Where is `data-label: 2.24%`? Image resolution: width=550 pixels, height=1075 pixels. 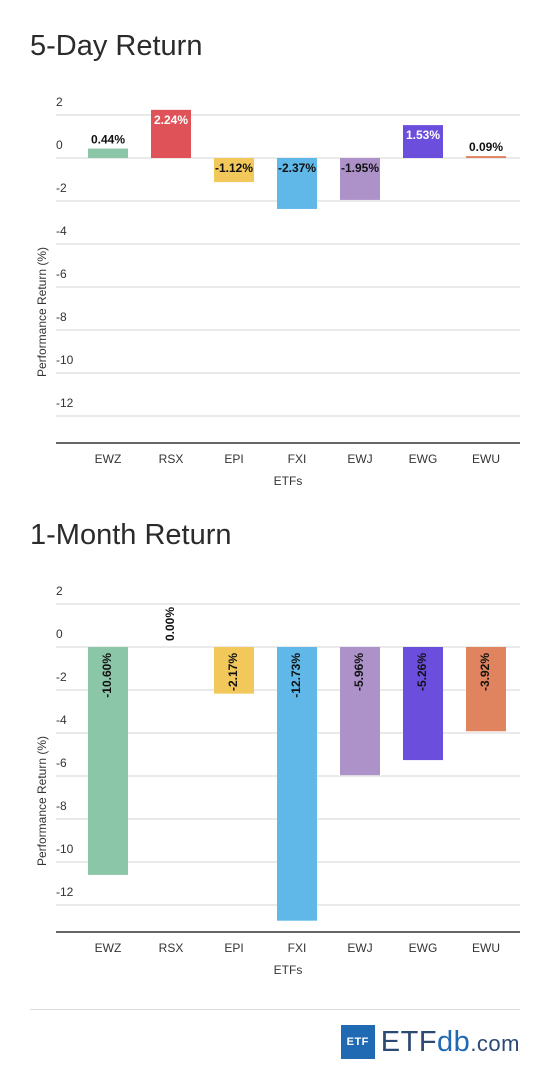 data-label: 2.24% is located at coordinates (171, 120).